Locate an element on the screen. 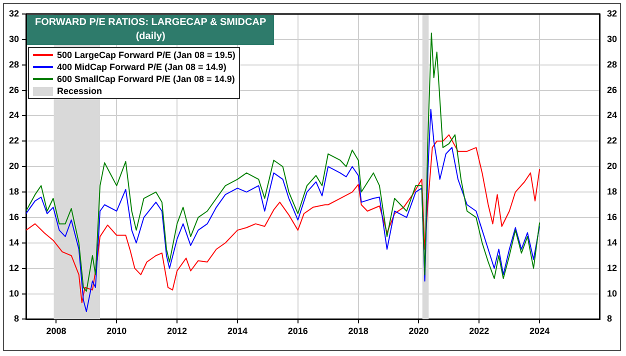 Image resolution: width=626 pixels, height=356 pixels. y-tick-label: 30 is located at coordinates (14, 39).